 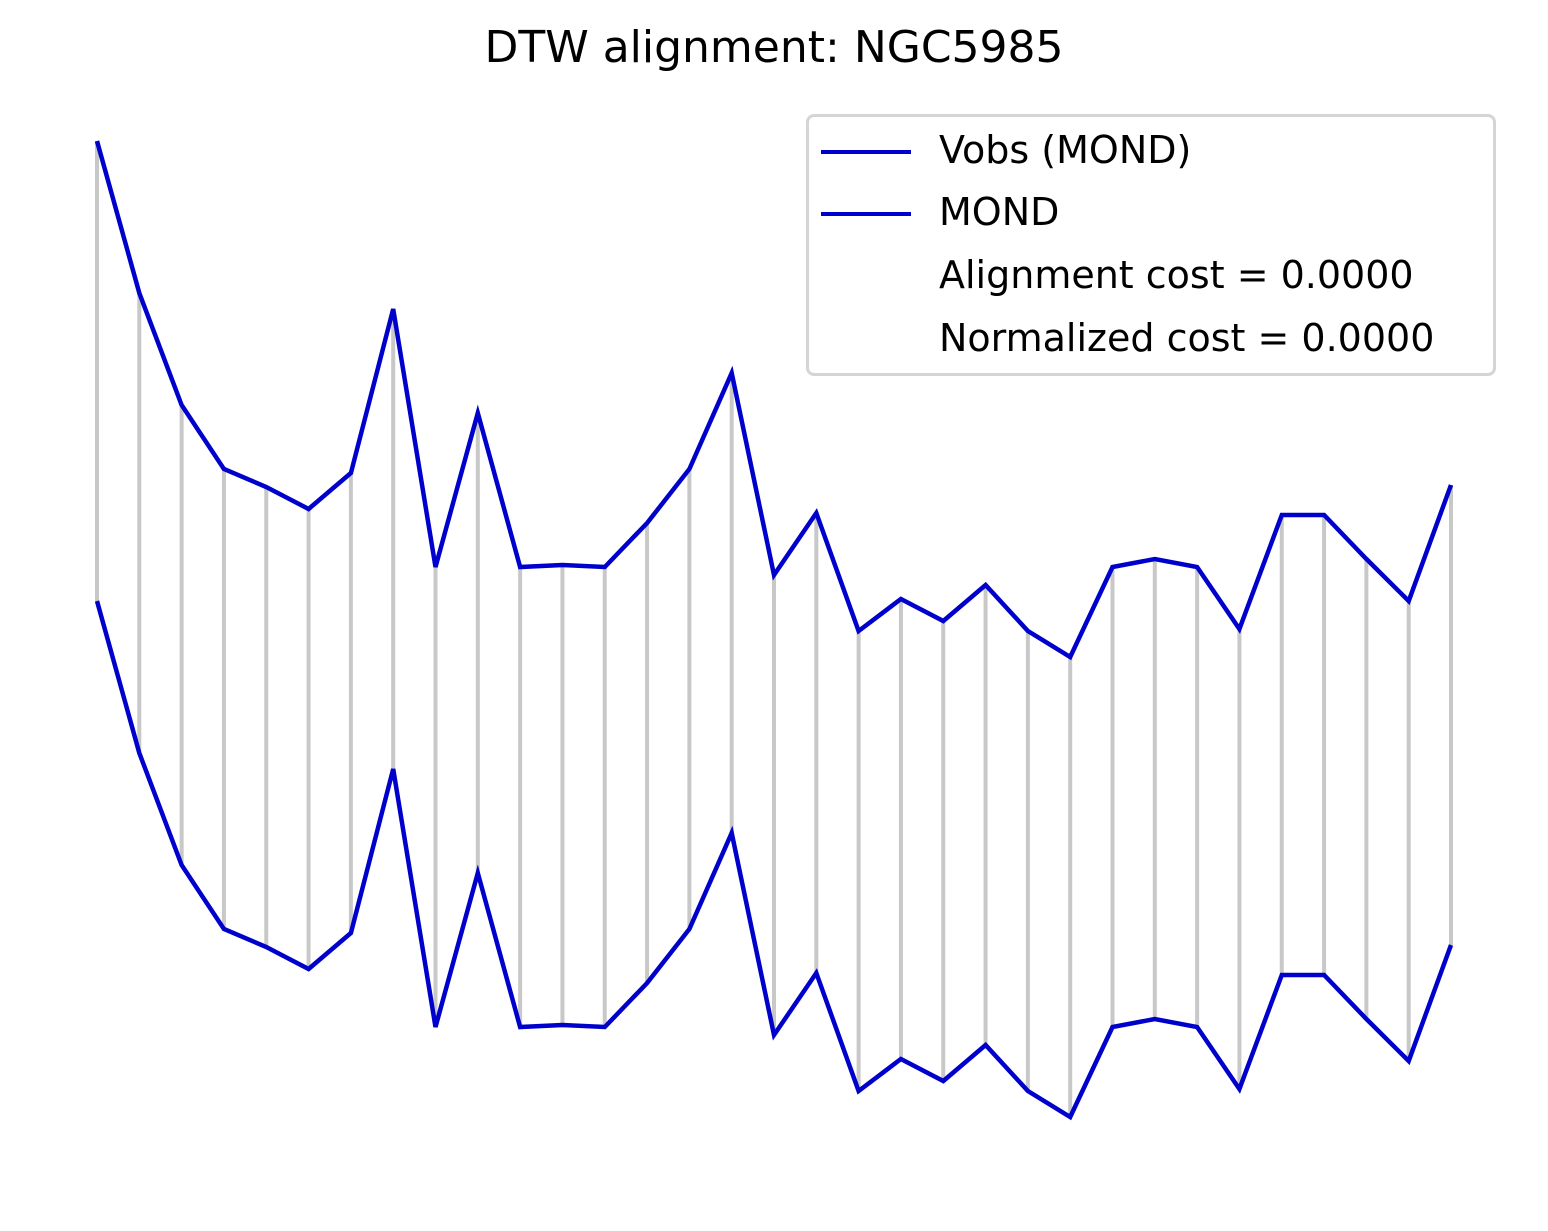 What do you see at coordinates (999, 212) in the screenshot?
I see `legend-label: MOND` at bounding box center [999, 212].